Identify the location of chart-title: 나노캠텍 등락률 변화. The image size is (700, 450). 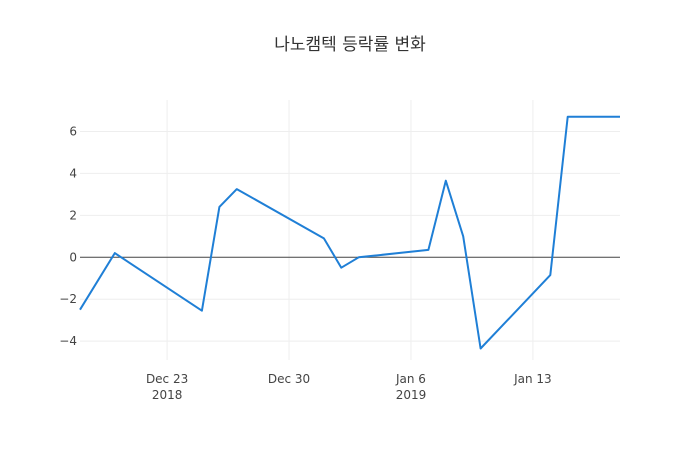
(350, 45).